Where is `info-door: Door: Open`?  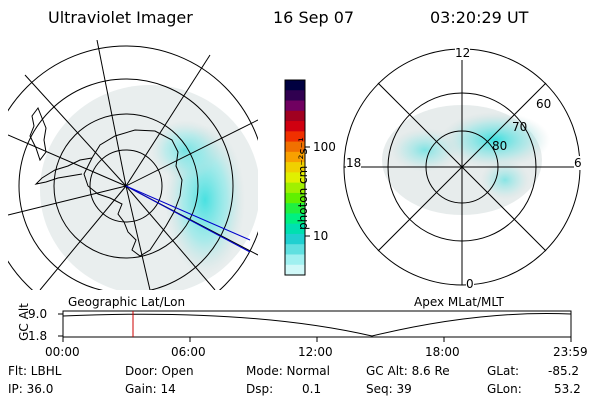 info-door: Door: Open is located at coordinates (159, 371).